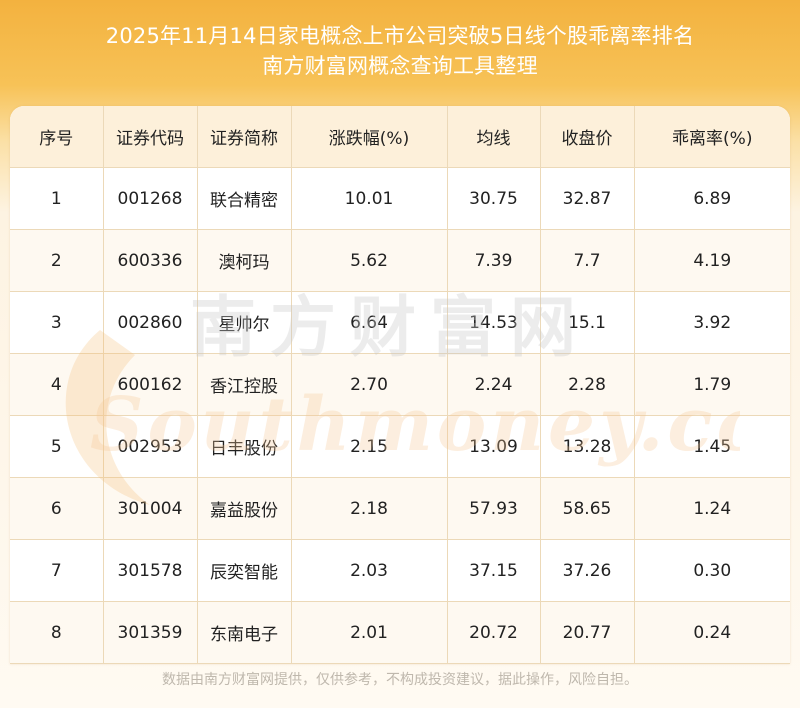 Image resolution: width=800 pixels, height=708 pixels. What do you see at coordinates (150, 384) in the screenshot?
I see `cell-code: 600162` at bounding box center [150, 384].